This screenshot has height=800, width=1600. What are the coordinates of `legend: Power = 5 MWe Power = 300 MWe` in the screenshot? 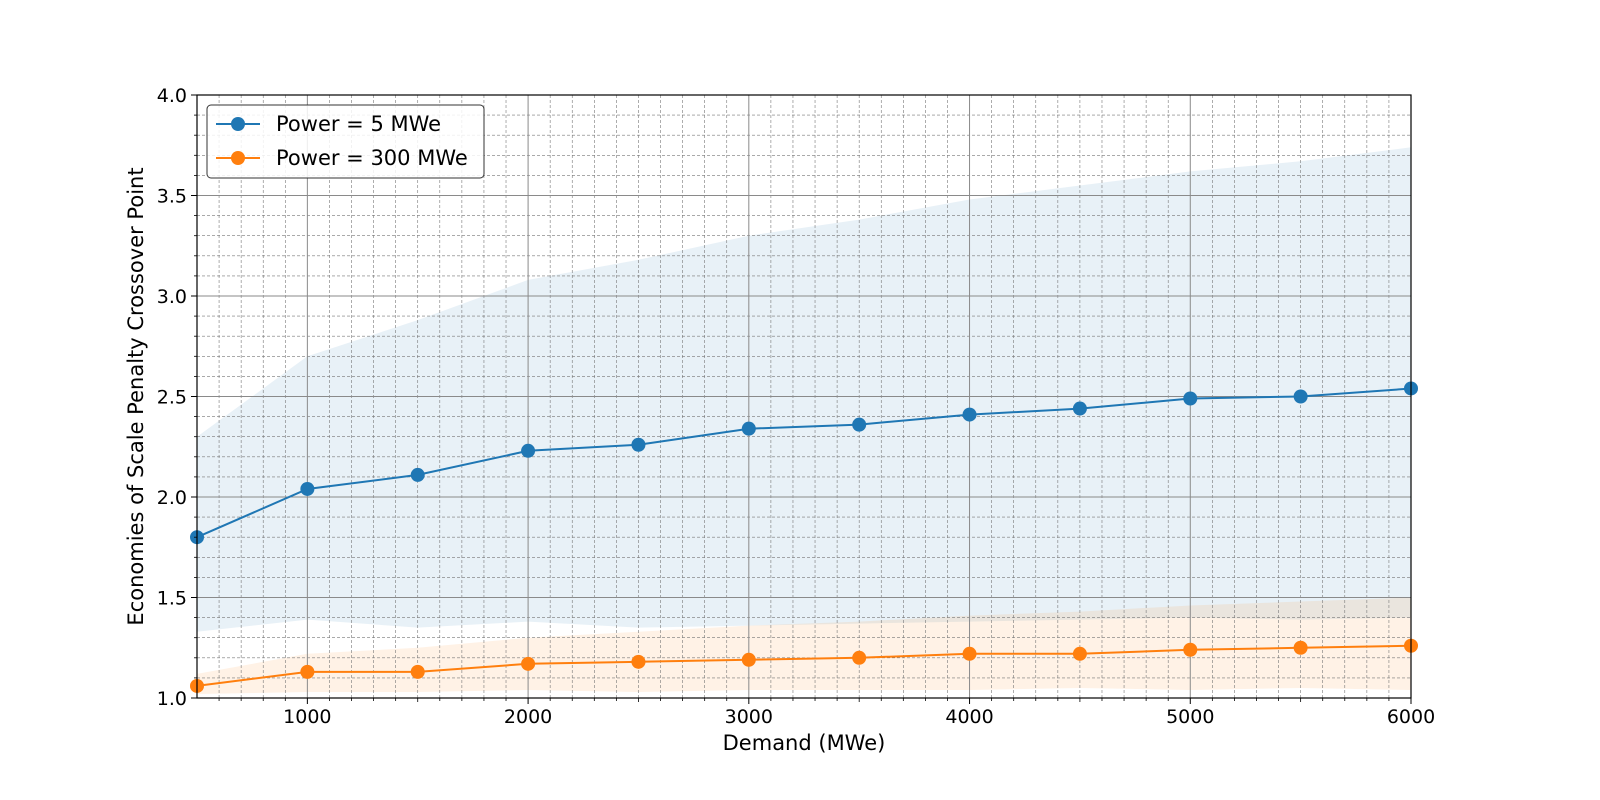 It's located at (345, 141).